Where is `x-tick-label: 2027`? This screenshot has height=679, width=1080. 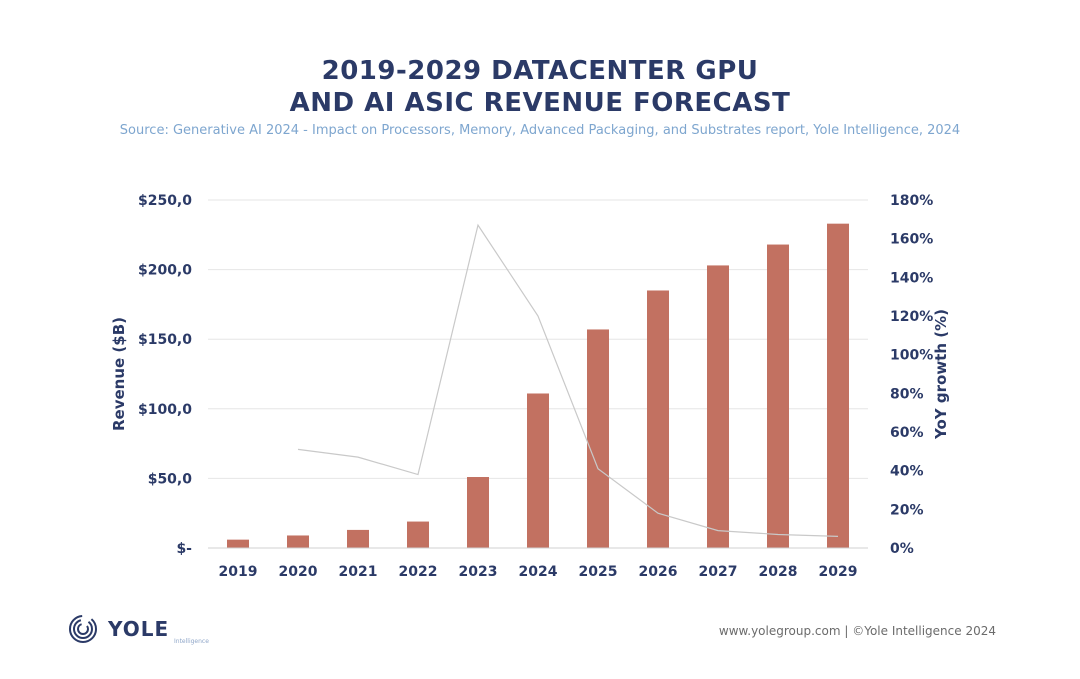 x-tick-label: 2027 is located at coordinates (718, 572).